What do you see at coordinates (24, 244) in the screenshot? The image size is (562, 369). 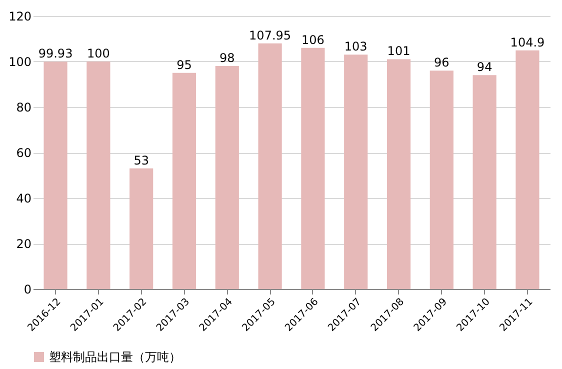 I see `y-tick-label: 20` at bounding box center [24, 244].